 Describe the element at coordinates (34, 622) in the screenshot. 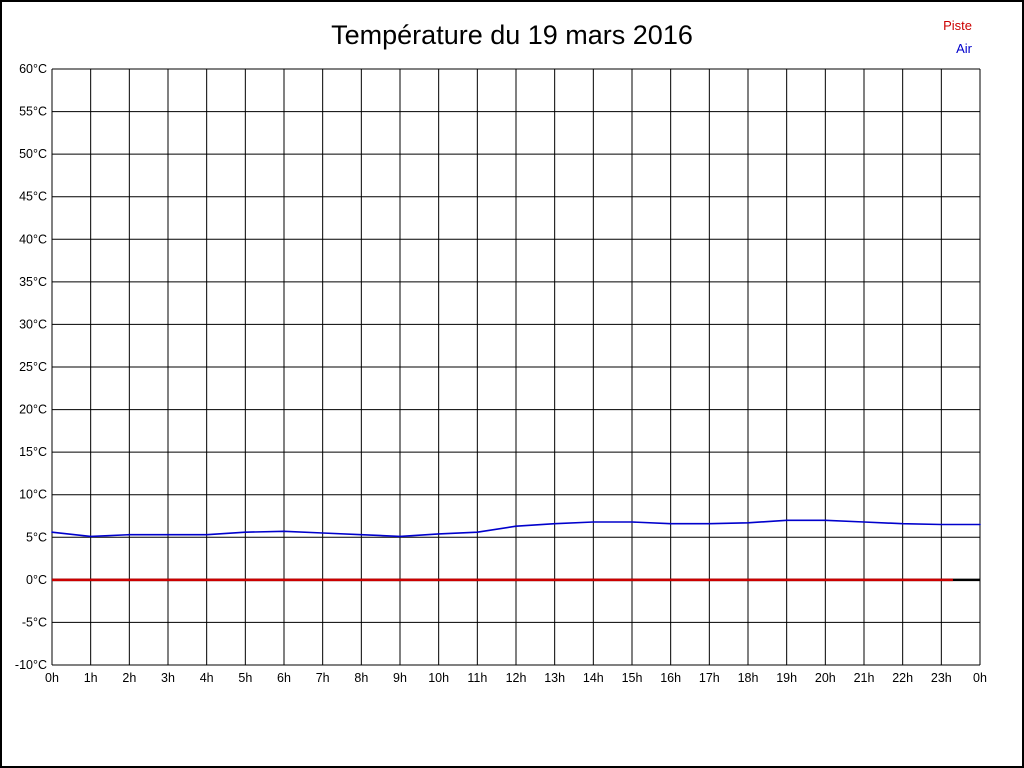

I see `y-tick-label: -5°C` at that location.